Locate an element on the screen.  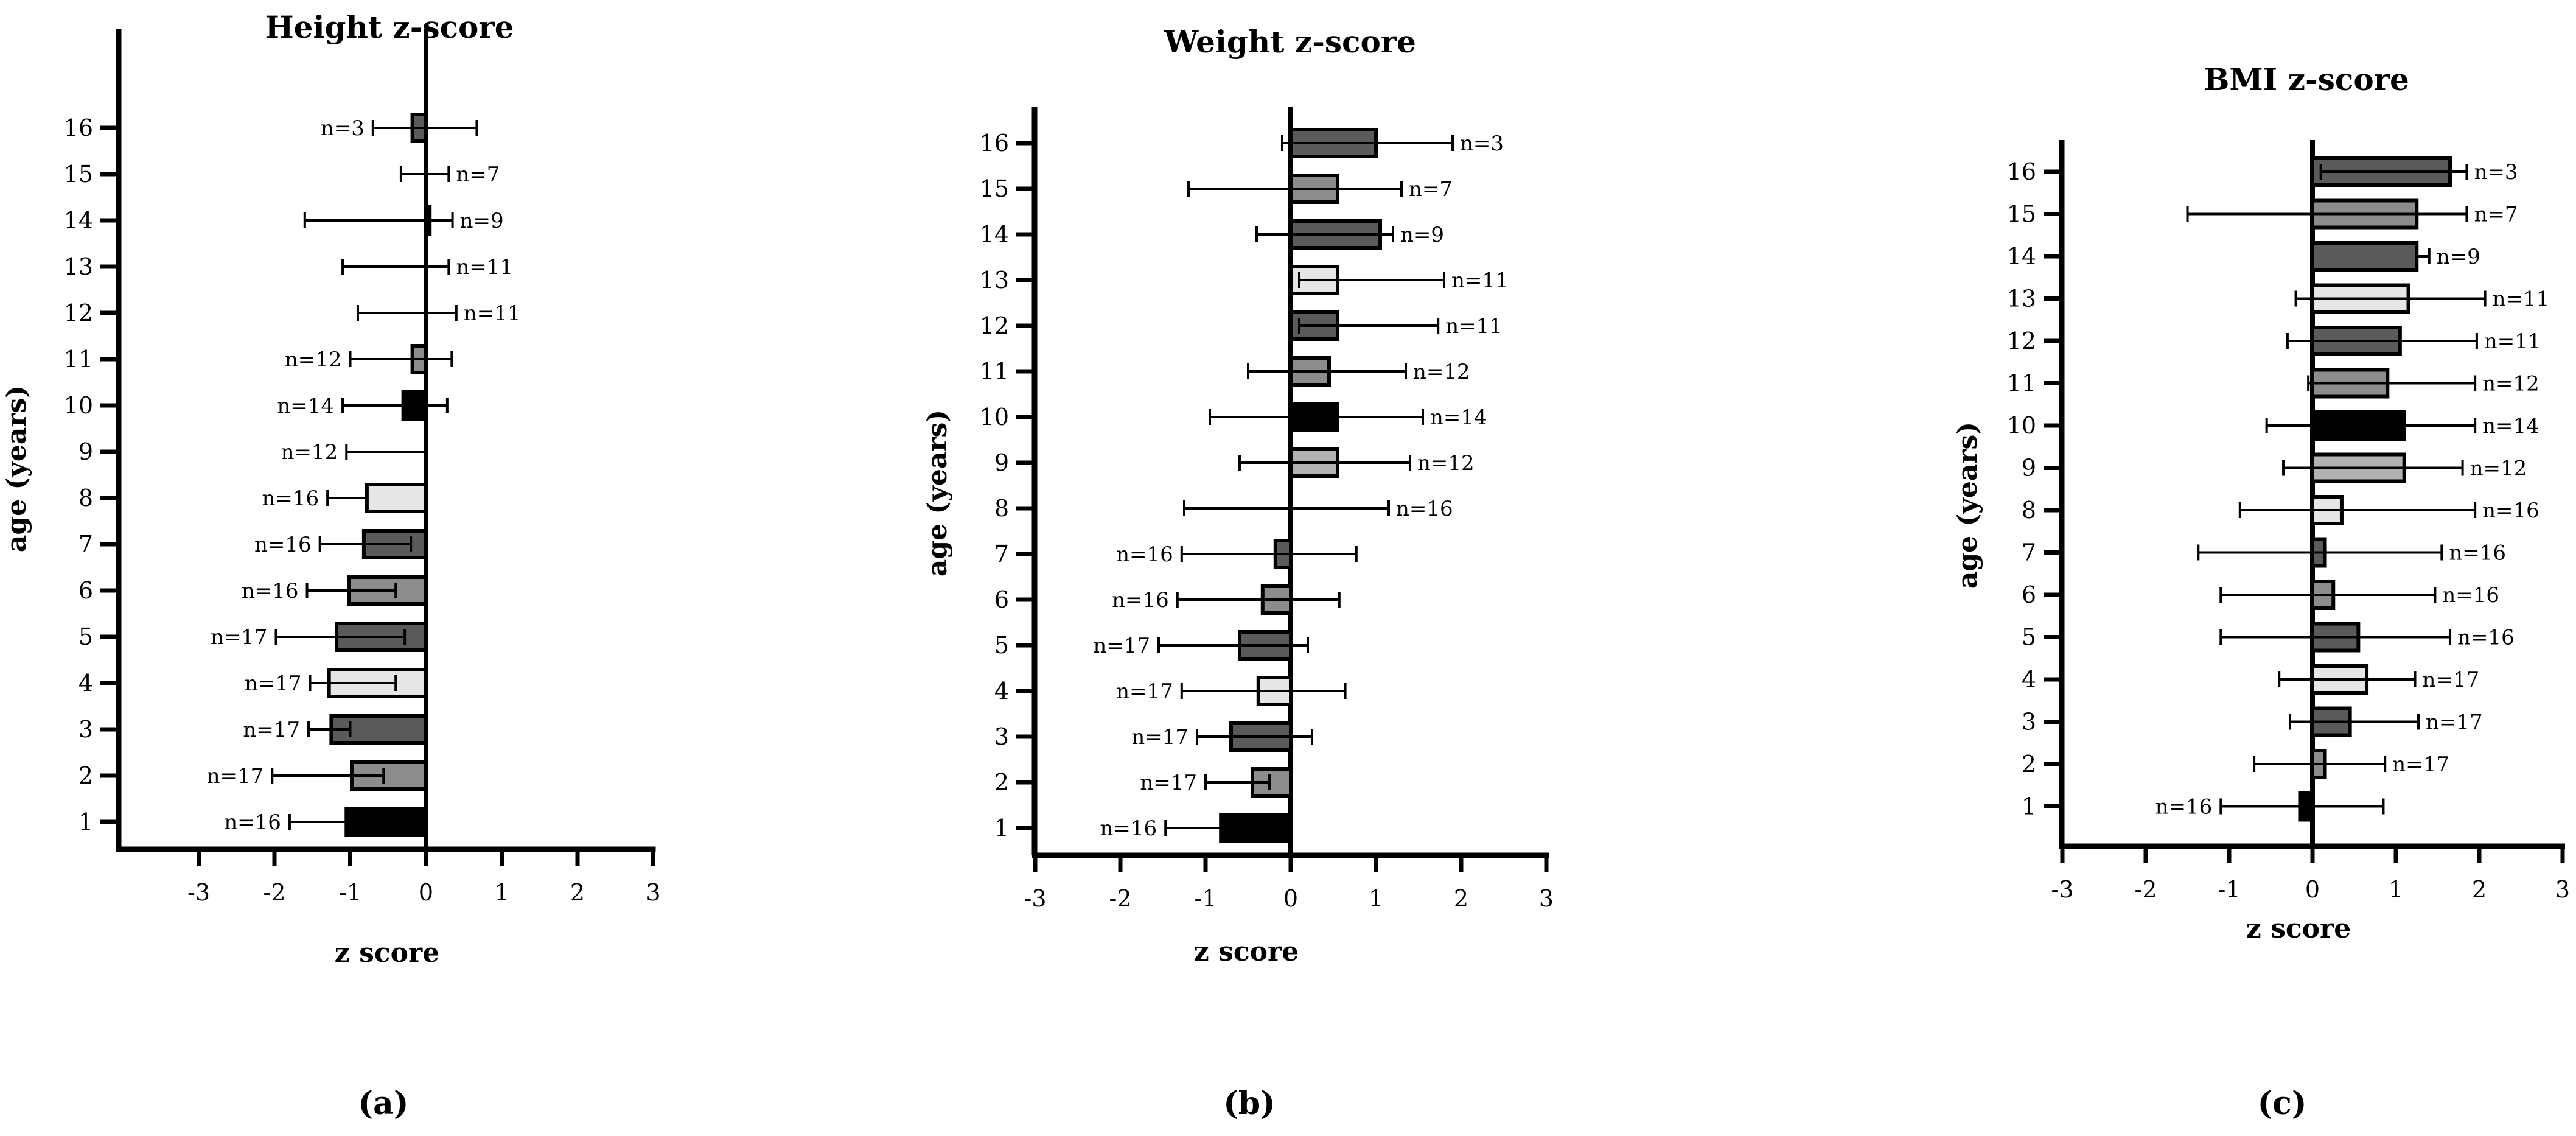
panel-label: (c) is located at coordinates (2282, 1103).